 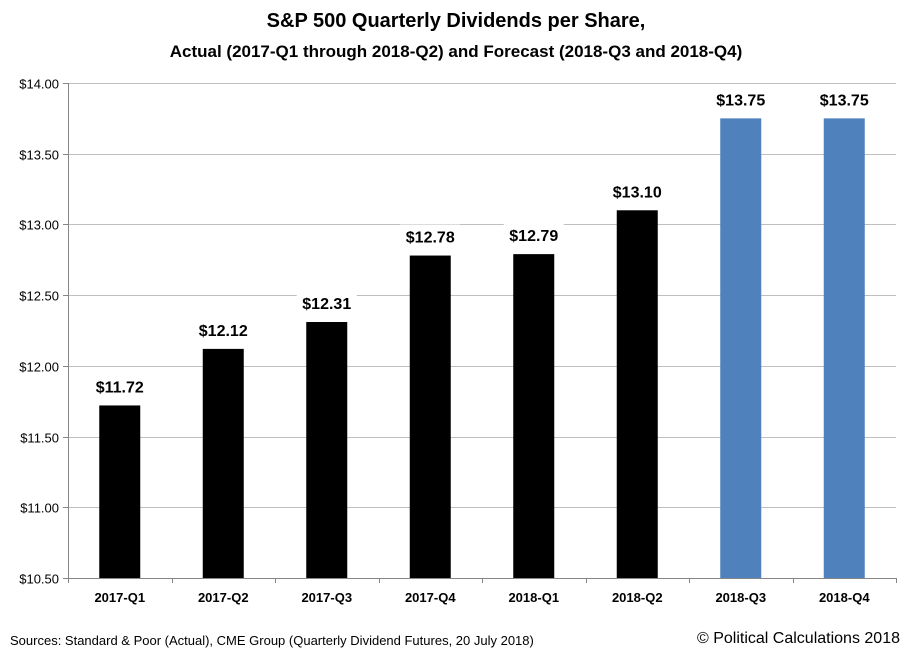 I want to click on data-label: $13.10, so click(x=637, y=192).